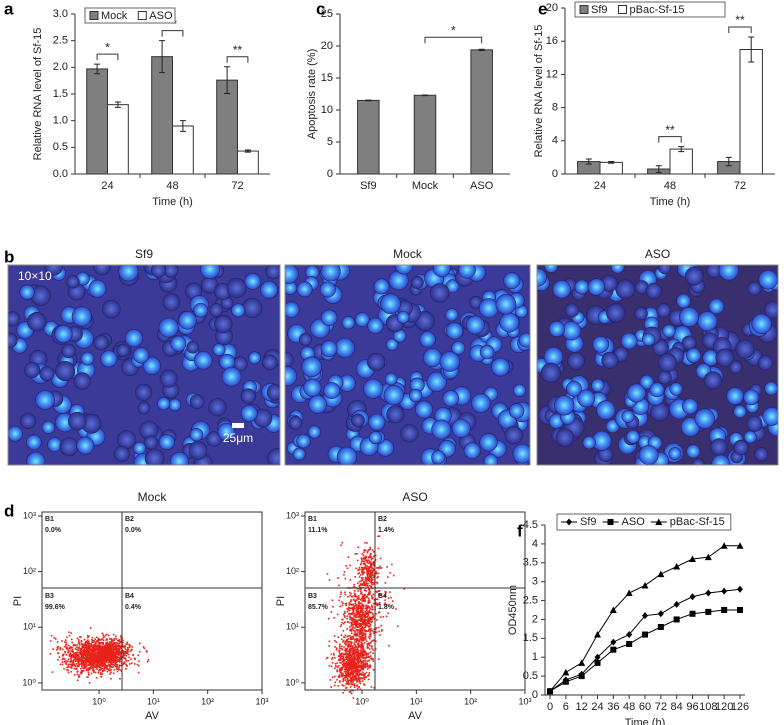 The height and width of the screenshot is (725, 784). What do you see at coordinates (142, 16) in the screenshot?
I see `legend-swatch` at bounding box center [142, 16].